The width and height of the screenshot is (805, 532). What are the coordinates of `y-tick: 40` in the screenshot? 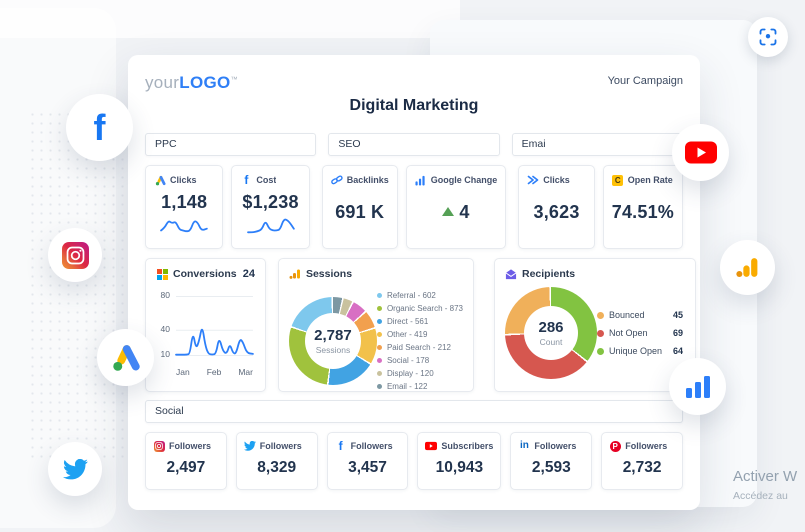 It's located at (165, 329).